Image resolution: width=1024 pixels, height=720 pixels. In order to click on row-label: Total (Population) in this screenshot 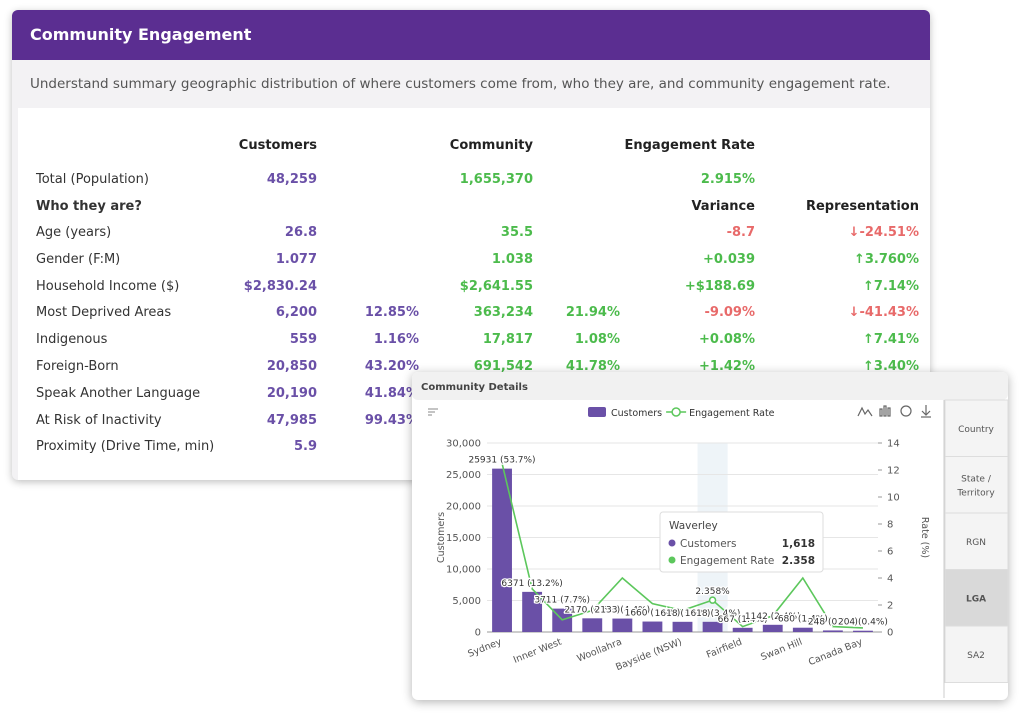, I will do `click(92, 179)`.